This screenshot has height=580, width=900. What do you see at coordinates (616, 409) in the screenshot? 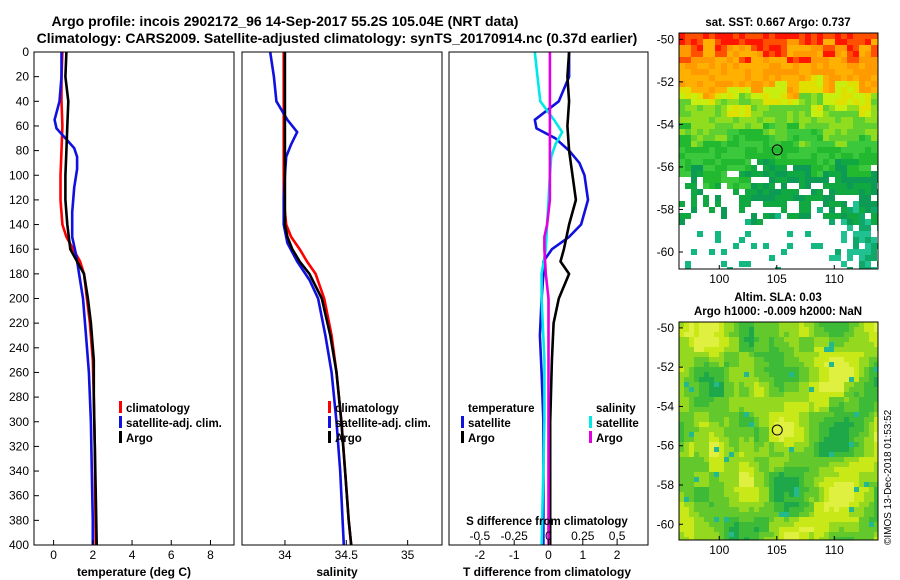
I see `legend-title-salinity: salinity` at bounding box center [616, 409].